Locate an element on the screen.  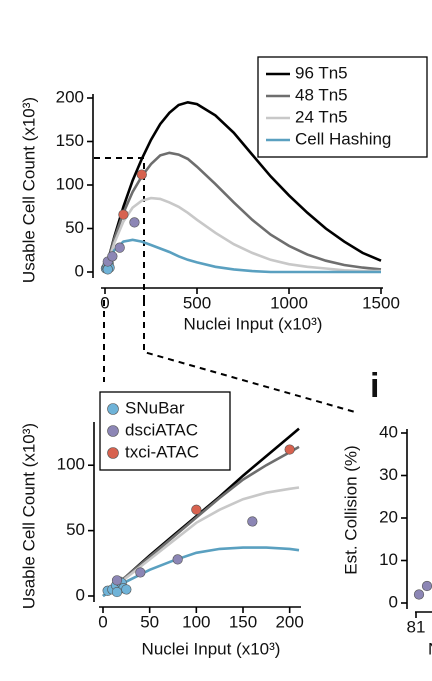
x-tick-label: 50 is located at coordinates (149, 621).